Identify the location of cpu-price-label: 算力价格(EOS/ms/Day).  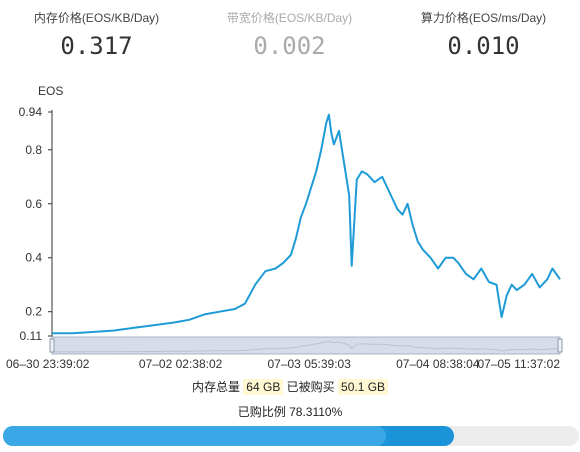
(483, 18).